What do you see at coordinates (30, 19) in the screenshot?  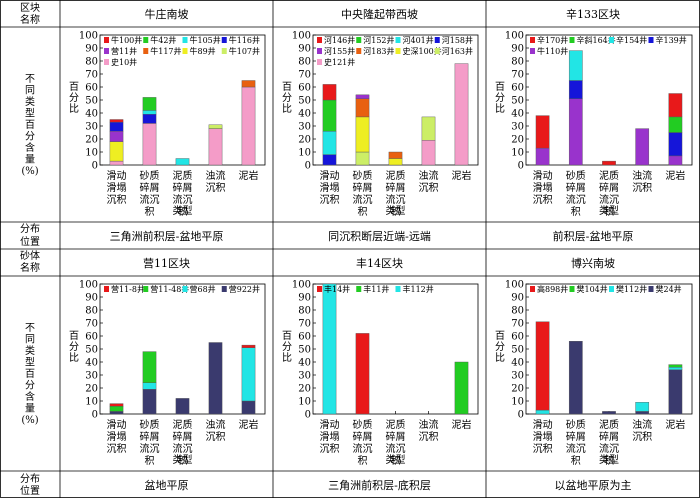 I see `block-name-header-line2: 名称` at bounding box center [30, 19].